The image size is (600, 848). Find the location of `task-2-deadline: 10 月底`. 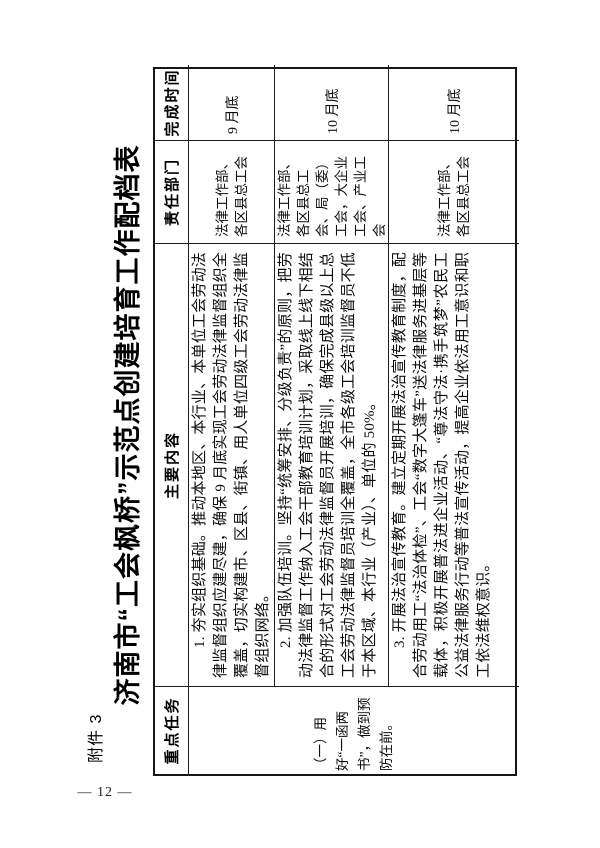

task-2-deadline: 10 月底 is located at coordinates (332, 102).